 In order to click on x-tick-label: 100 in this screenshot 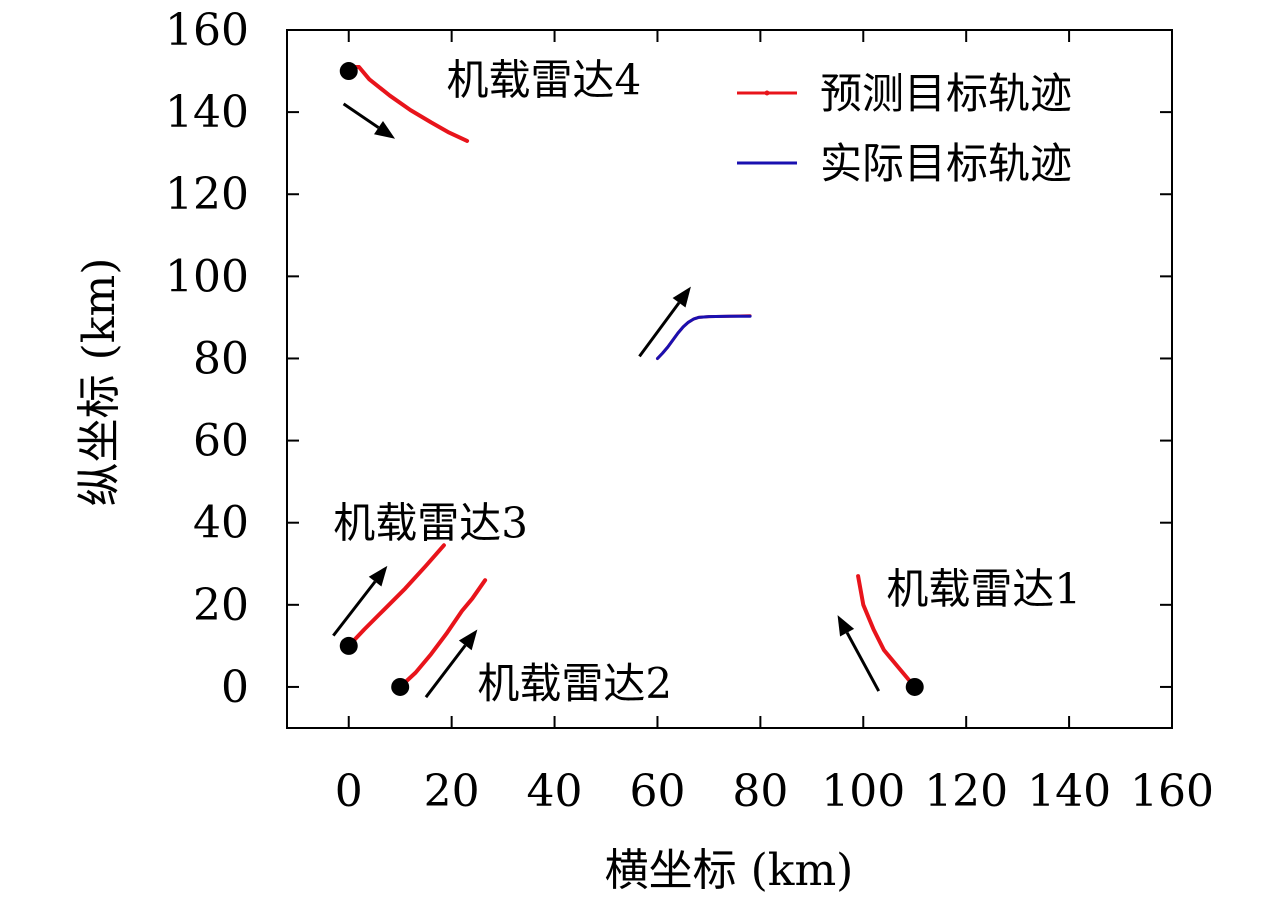, I will do `click(863, 791)`.